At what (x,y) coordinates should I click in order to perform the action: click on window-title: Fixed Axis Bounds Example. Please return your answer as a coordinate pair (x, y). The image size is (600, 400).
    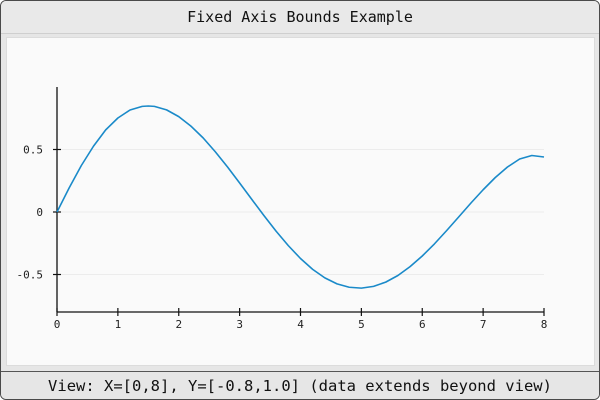
    Looking at the image, I should click on (300, 17).